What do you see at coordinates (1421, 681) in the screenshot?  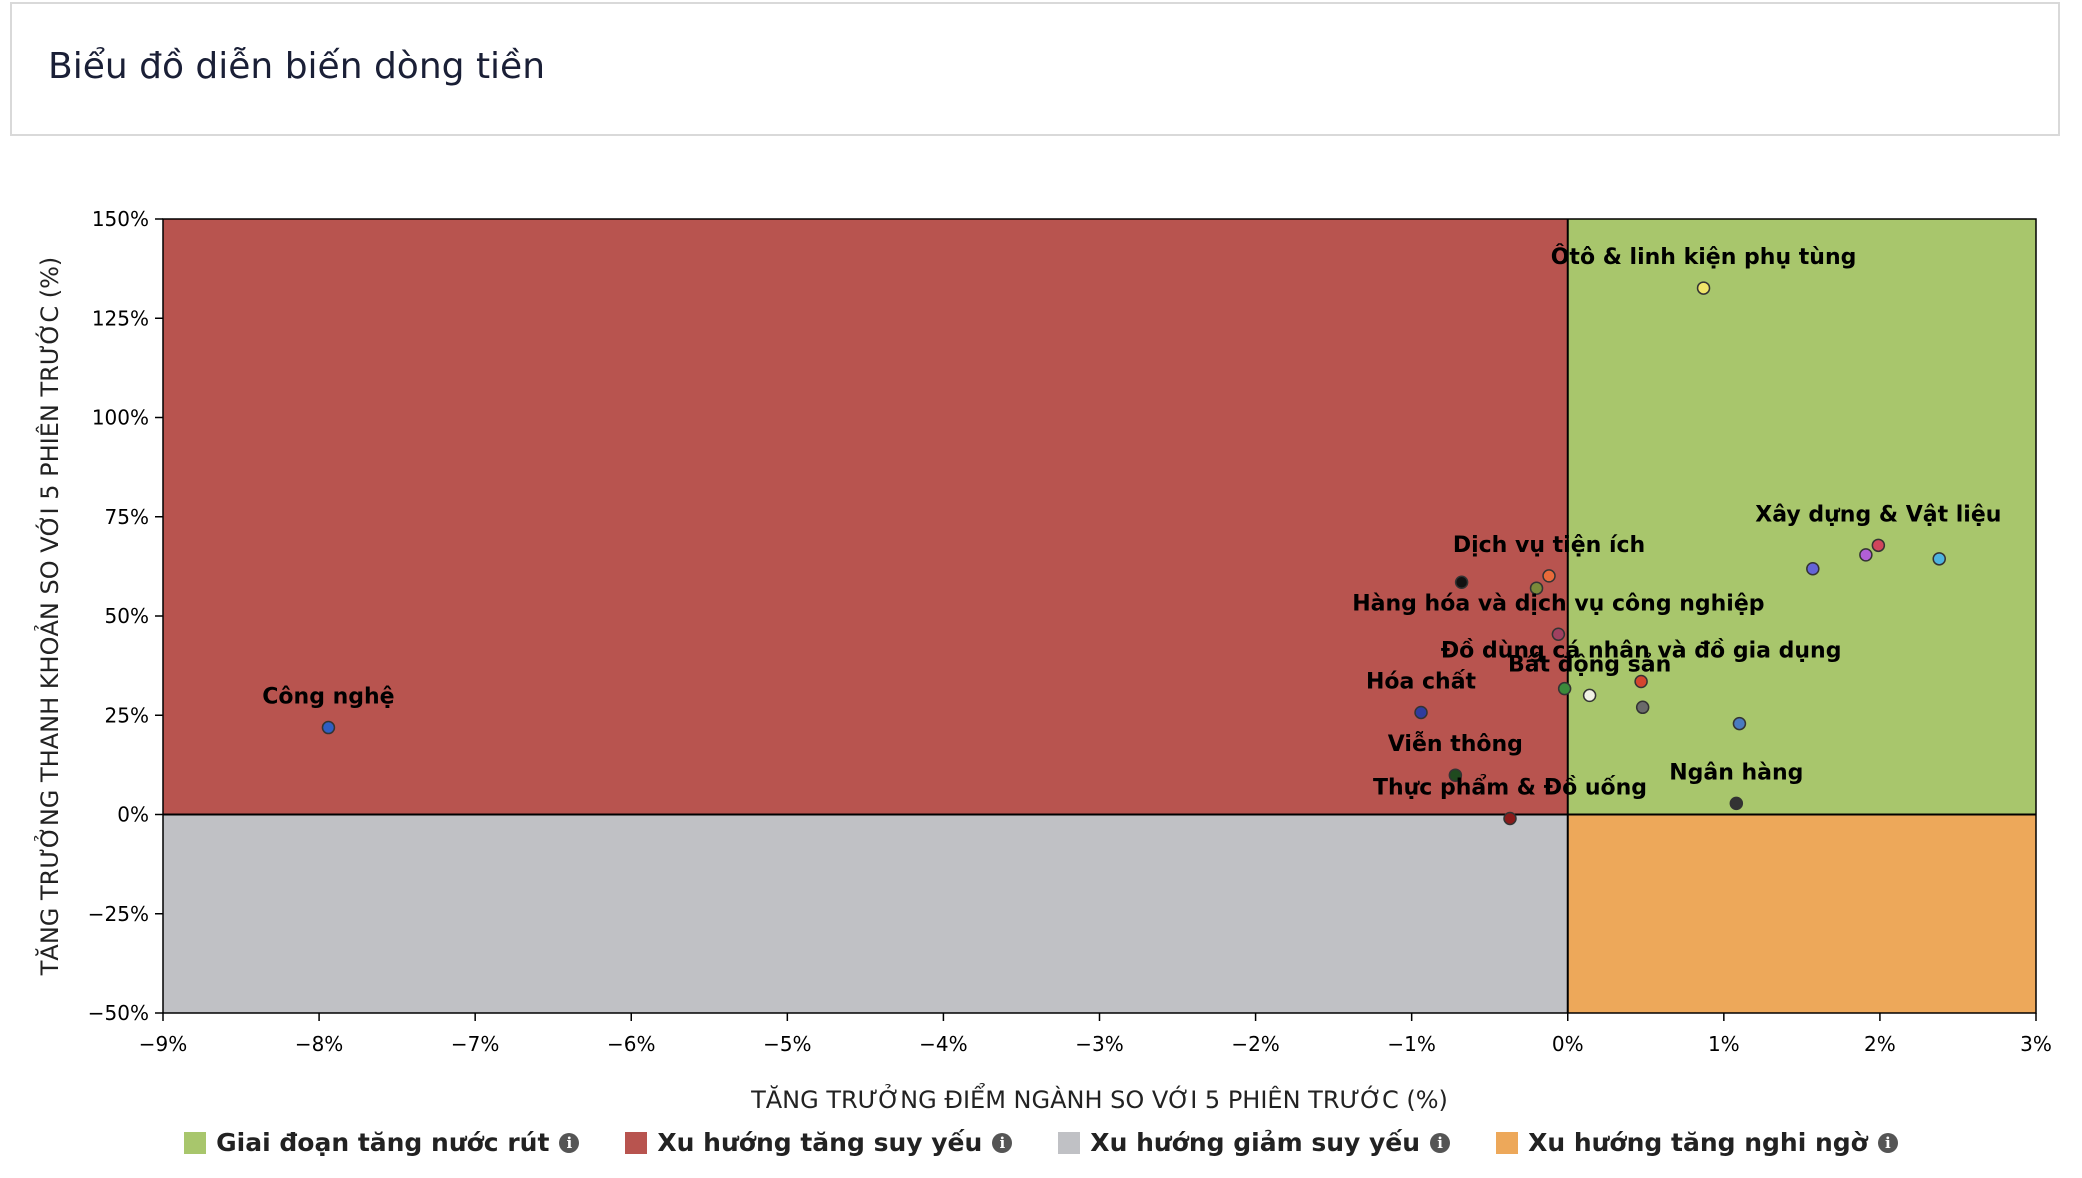 I see `point-label: Hóa chất` at bounding box center [1421, 681].